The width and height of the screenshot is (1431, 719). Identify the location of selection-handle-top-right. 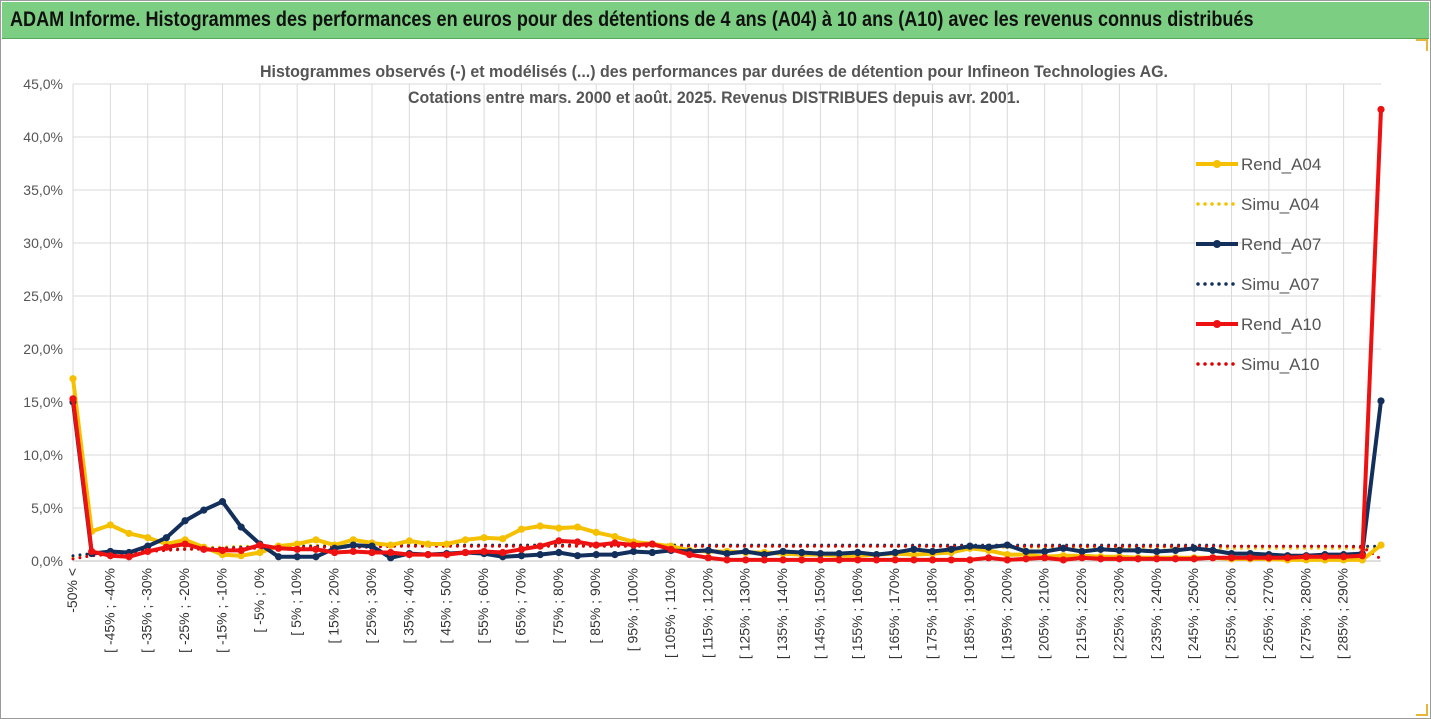
(1422, 45).